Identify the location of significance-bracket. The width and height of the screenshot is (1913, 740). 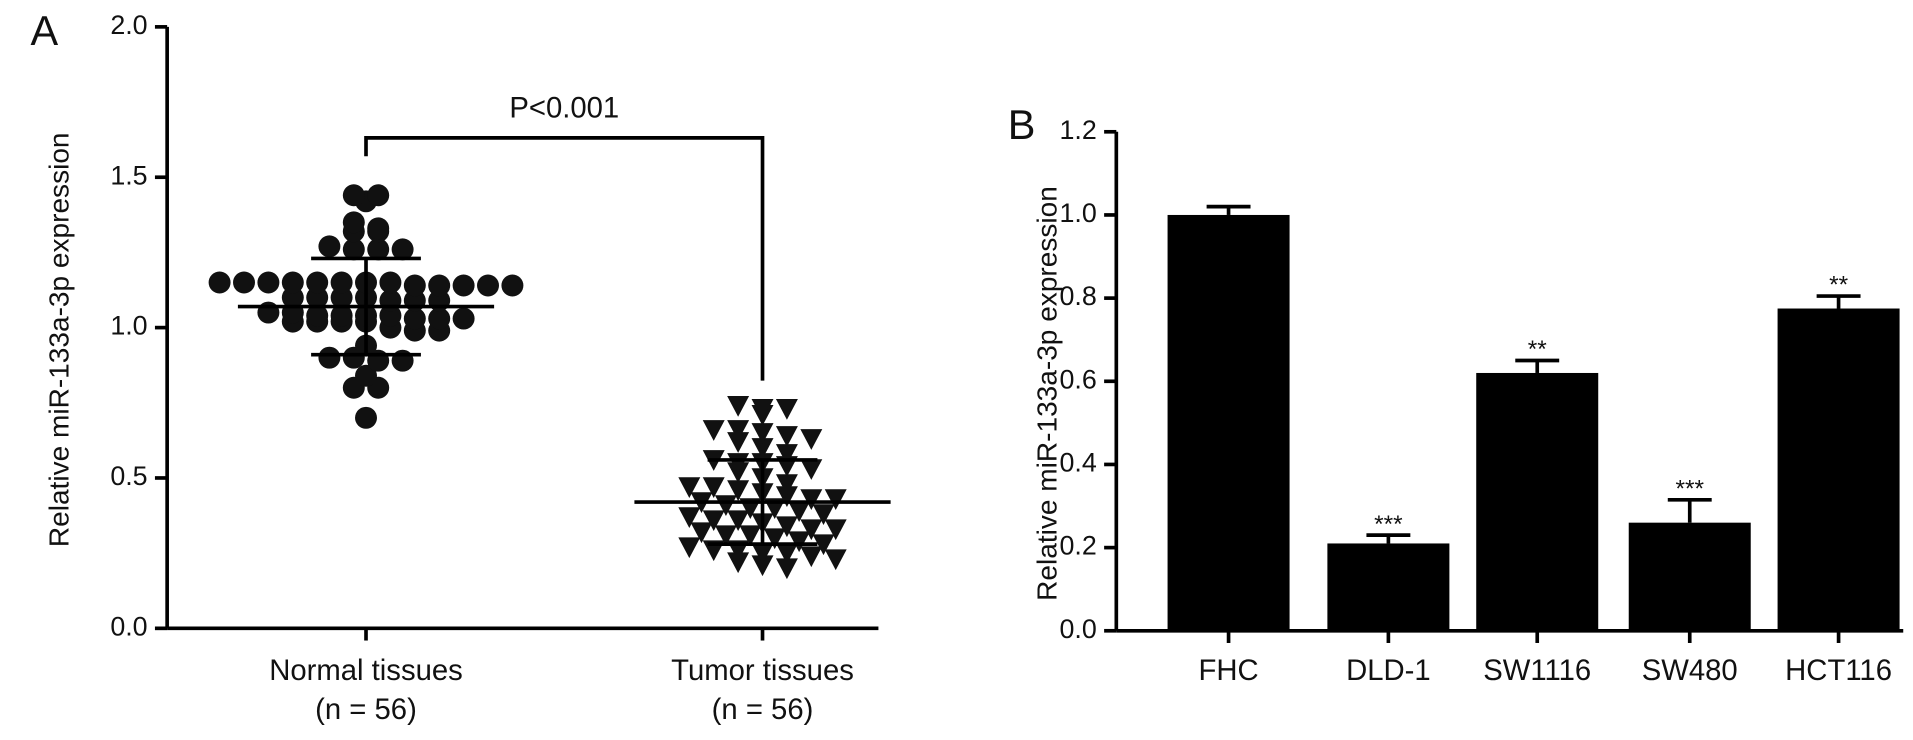
(564, 258).